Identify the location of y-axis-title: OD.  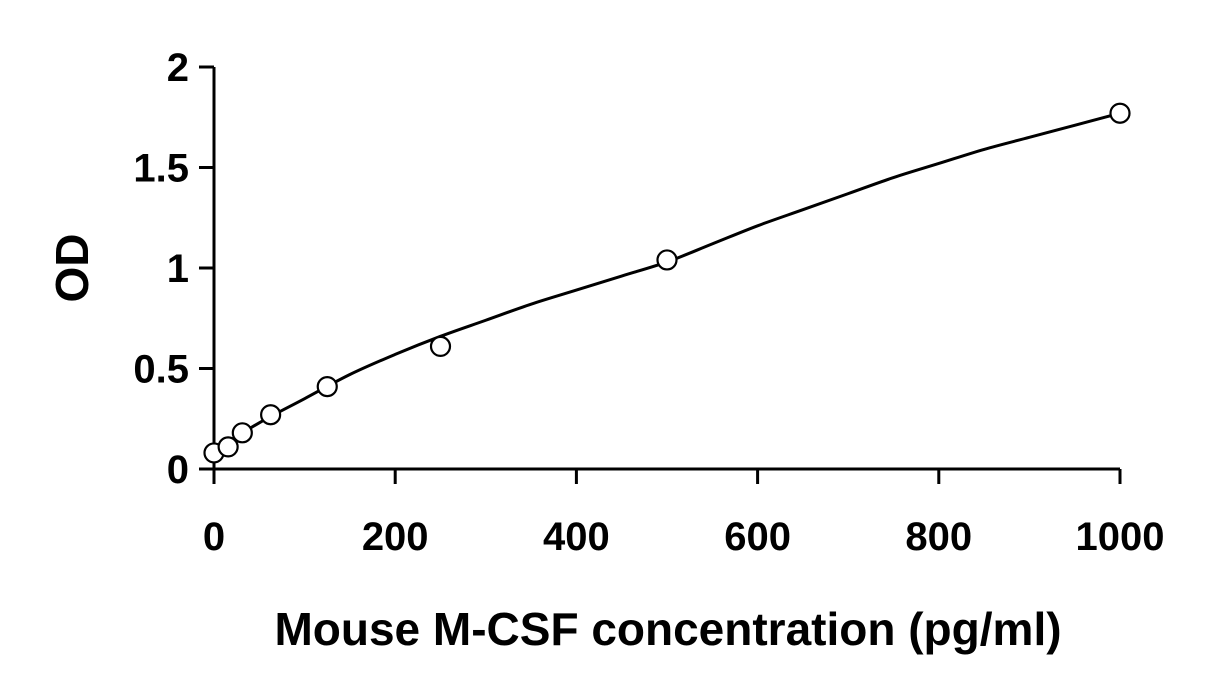
(72, 268).